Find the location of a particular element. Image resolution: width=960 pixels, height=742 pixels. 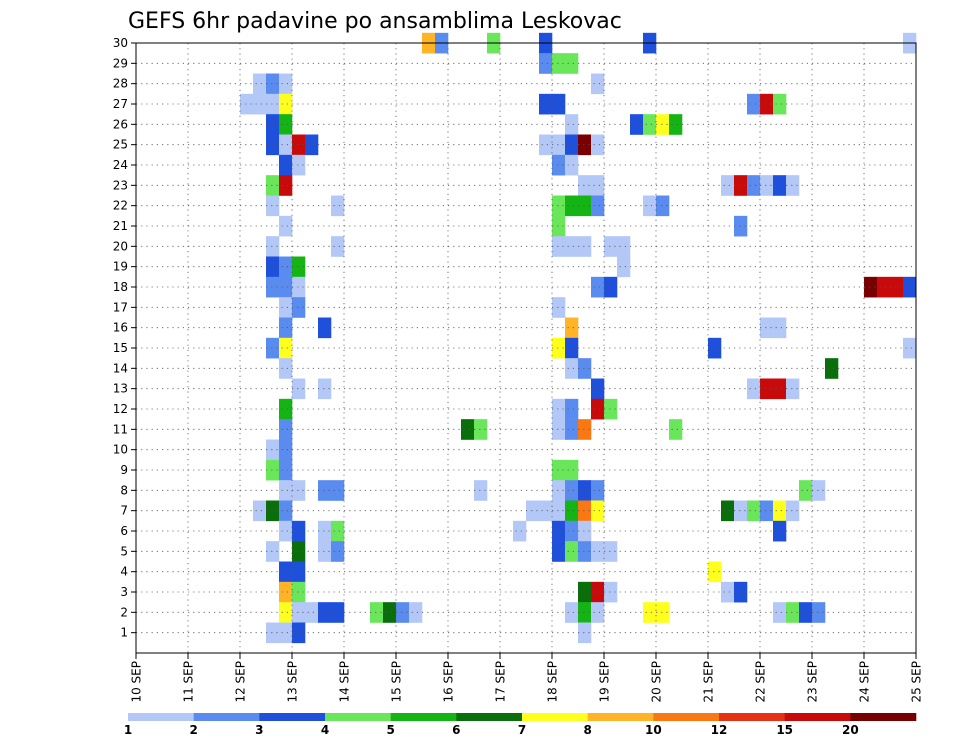

colorbar-label: 1 is located at coordinates (128, 730).